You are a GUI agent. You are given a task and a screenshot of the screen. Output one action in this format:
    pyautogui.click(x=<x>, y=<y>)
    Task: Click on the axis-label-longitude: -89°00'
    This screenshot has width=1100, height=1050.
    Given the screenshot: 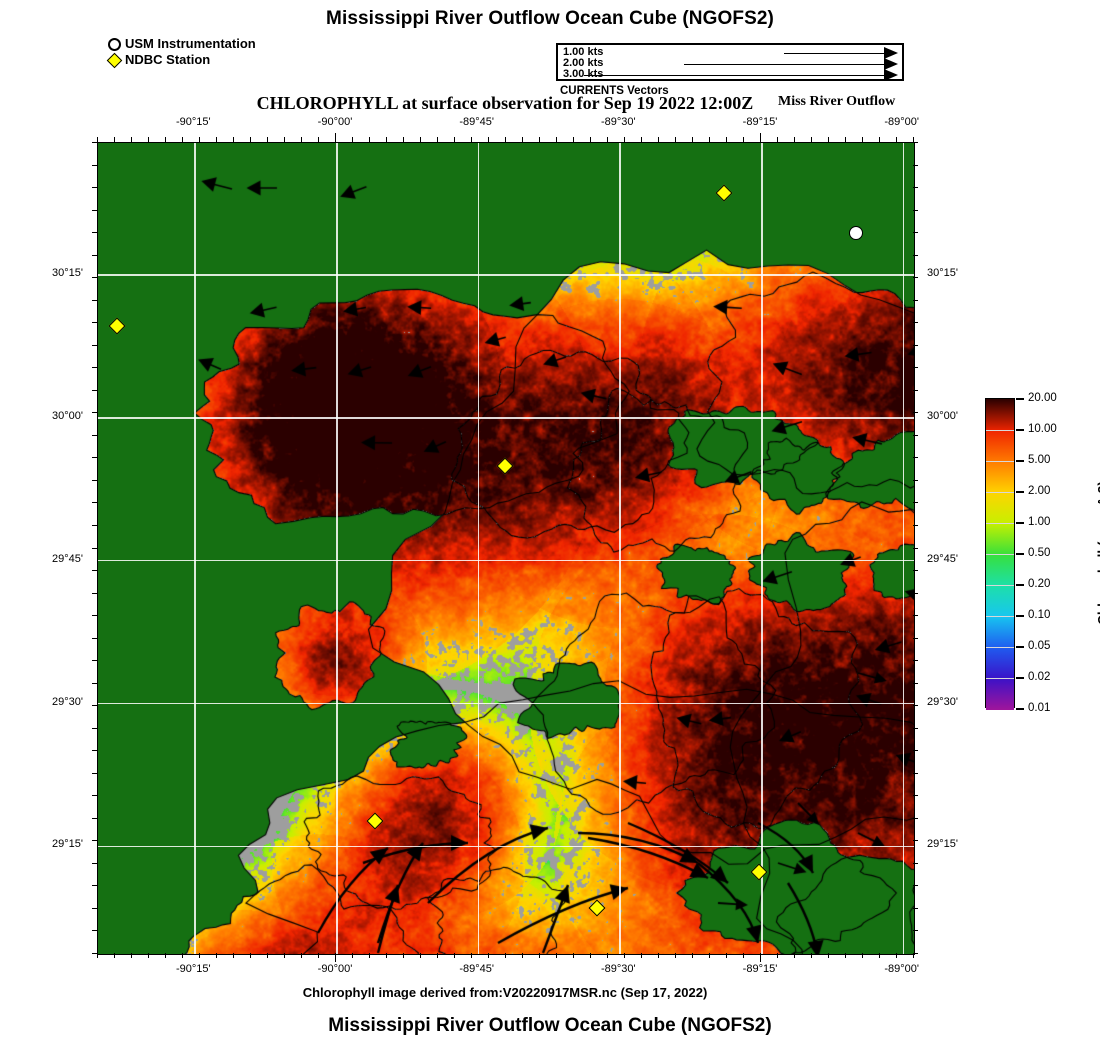 What is the action you would take?
    pyautogui.click(x=901, y=122)
    